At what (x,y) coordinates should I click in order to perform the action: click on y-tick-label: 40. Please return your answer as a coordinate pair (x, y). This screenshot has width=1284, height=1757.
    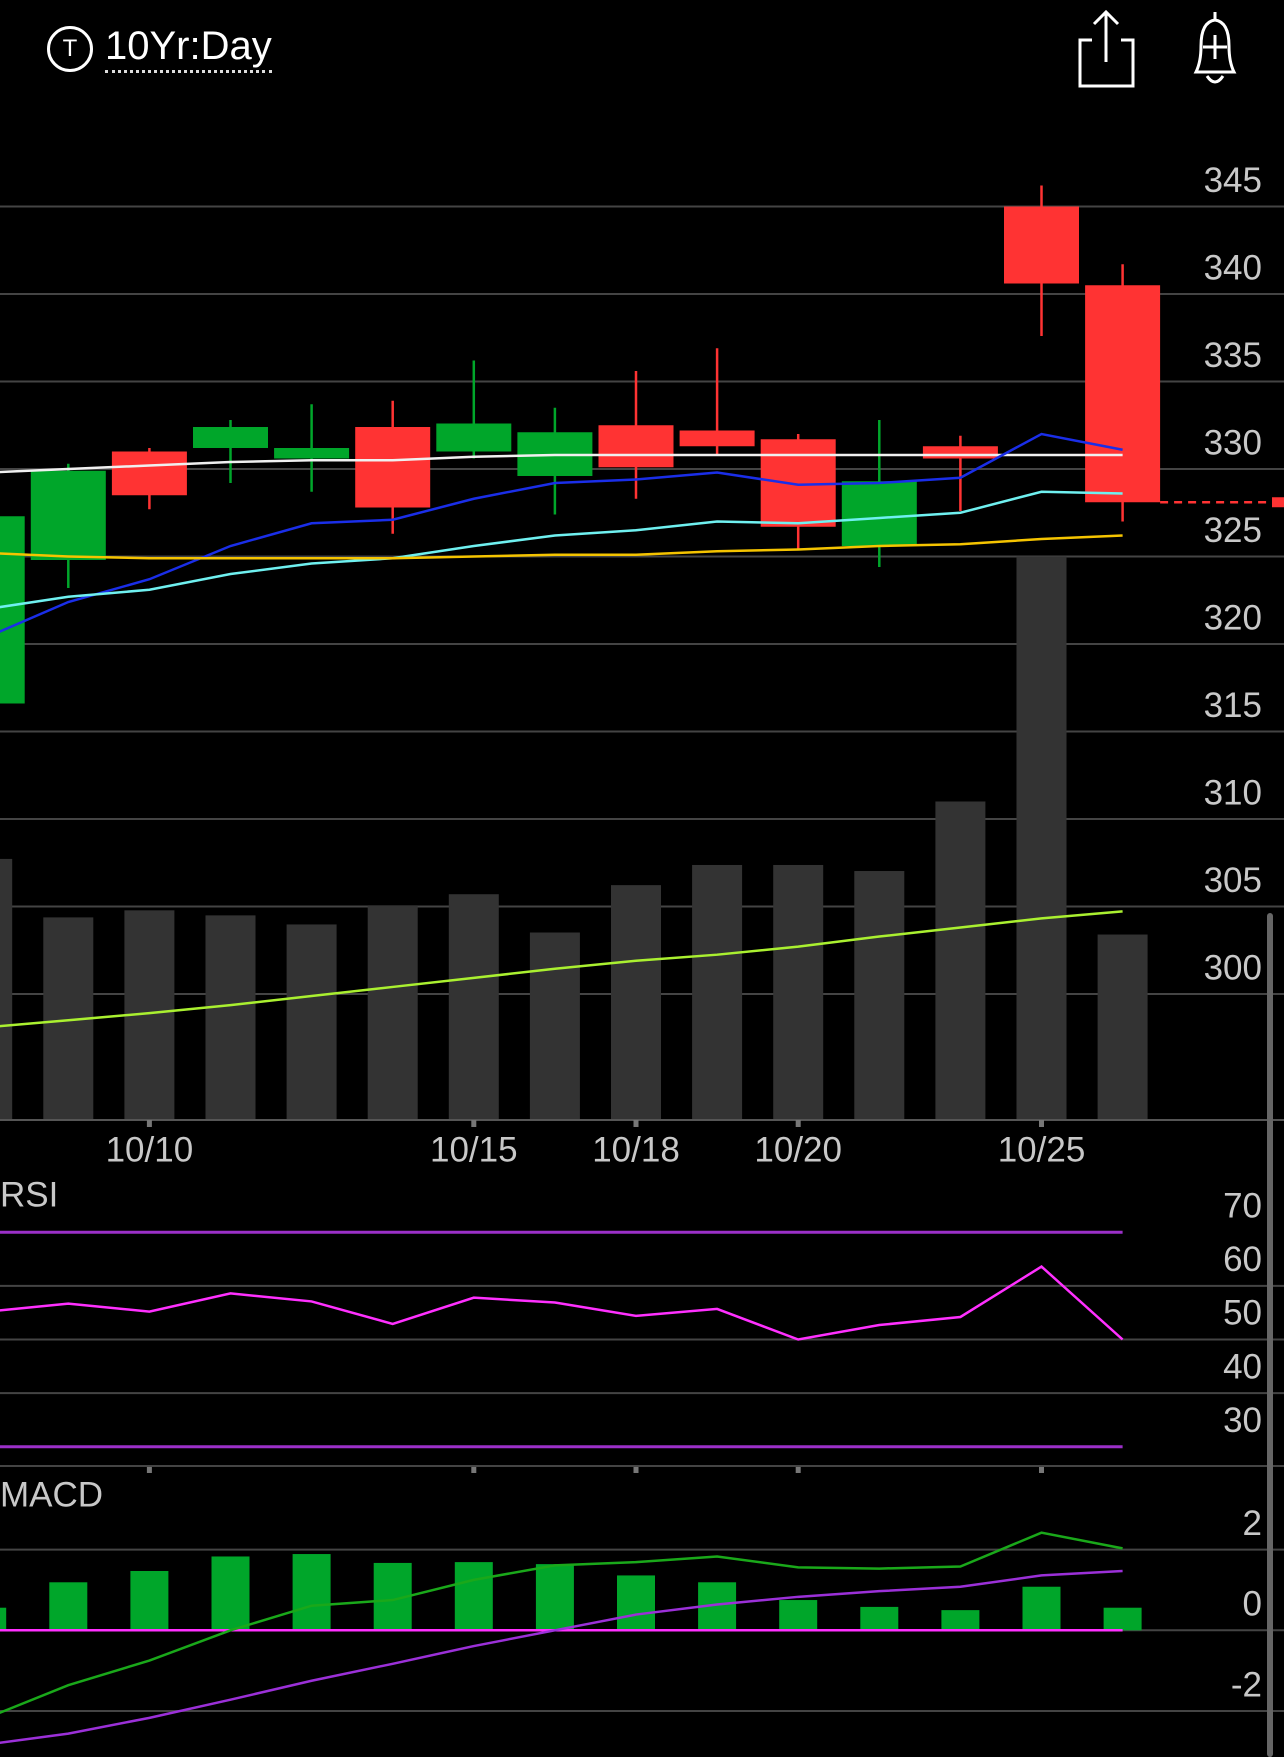
    Looking at the image, I should click on (1242, 1366).